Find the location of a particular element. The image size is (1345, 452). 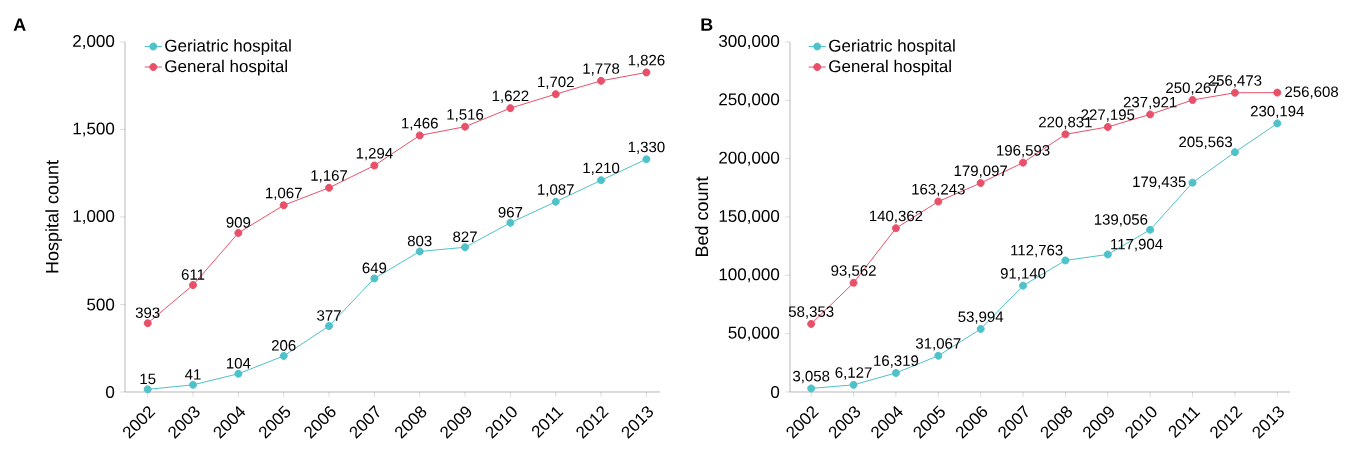

data-label: 377 is located at coordinates (329, 315).